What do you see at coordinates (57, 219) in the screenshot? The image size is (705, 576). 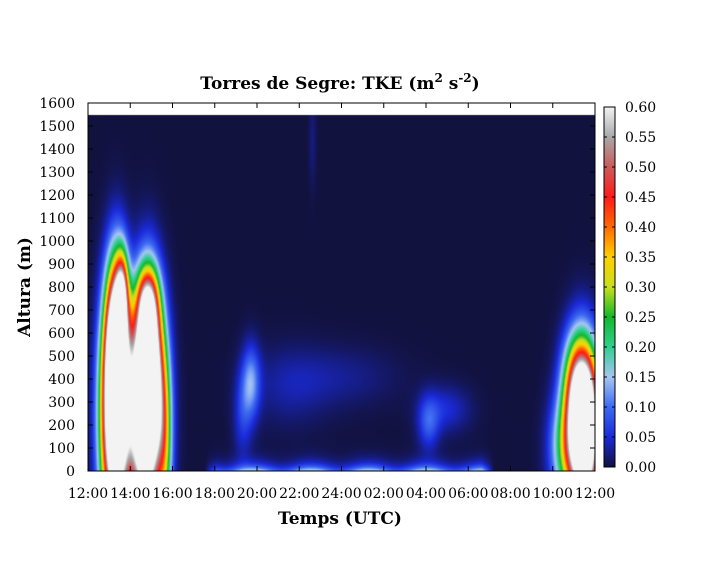 I see `y-tick-label: 1100` at bounding box center [57, 219].